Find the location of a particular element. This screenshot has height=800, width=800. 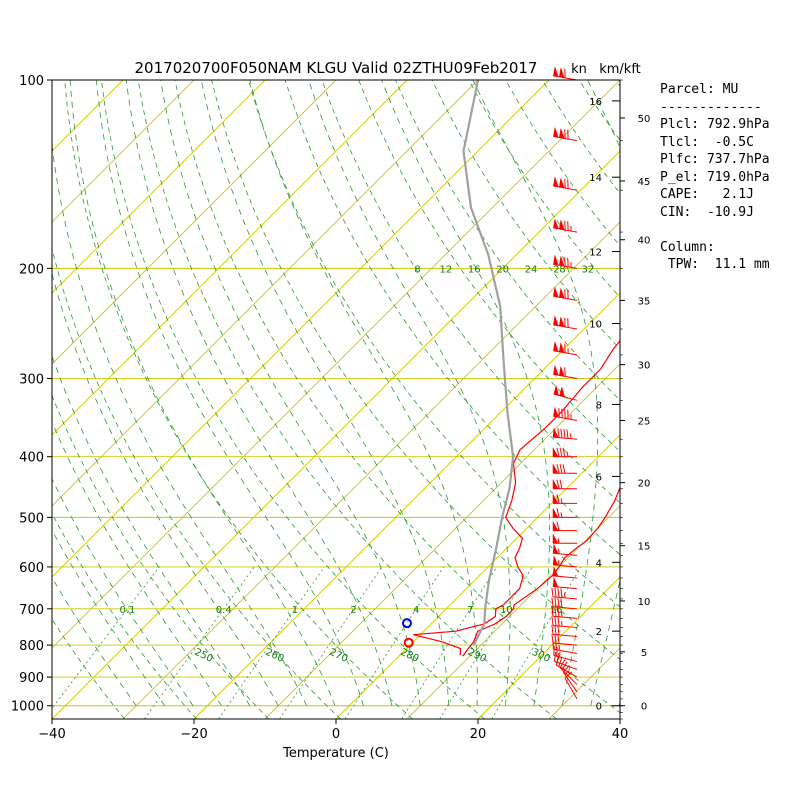

km-tick-label: 14 is located at coordinates (595, 178).